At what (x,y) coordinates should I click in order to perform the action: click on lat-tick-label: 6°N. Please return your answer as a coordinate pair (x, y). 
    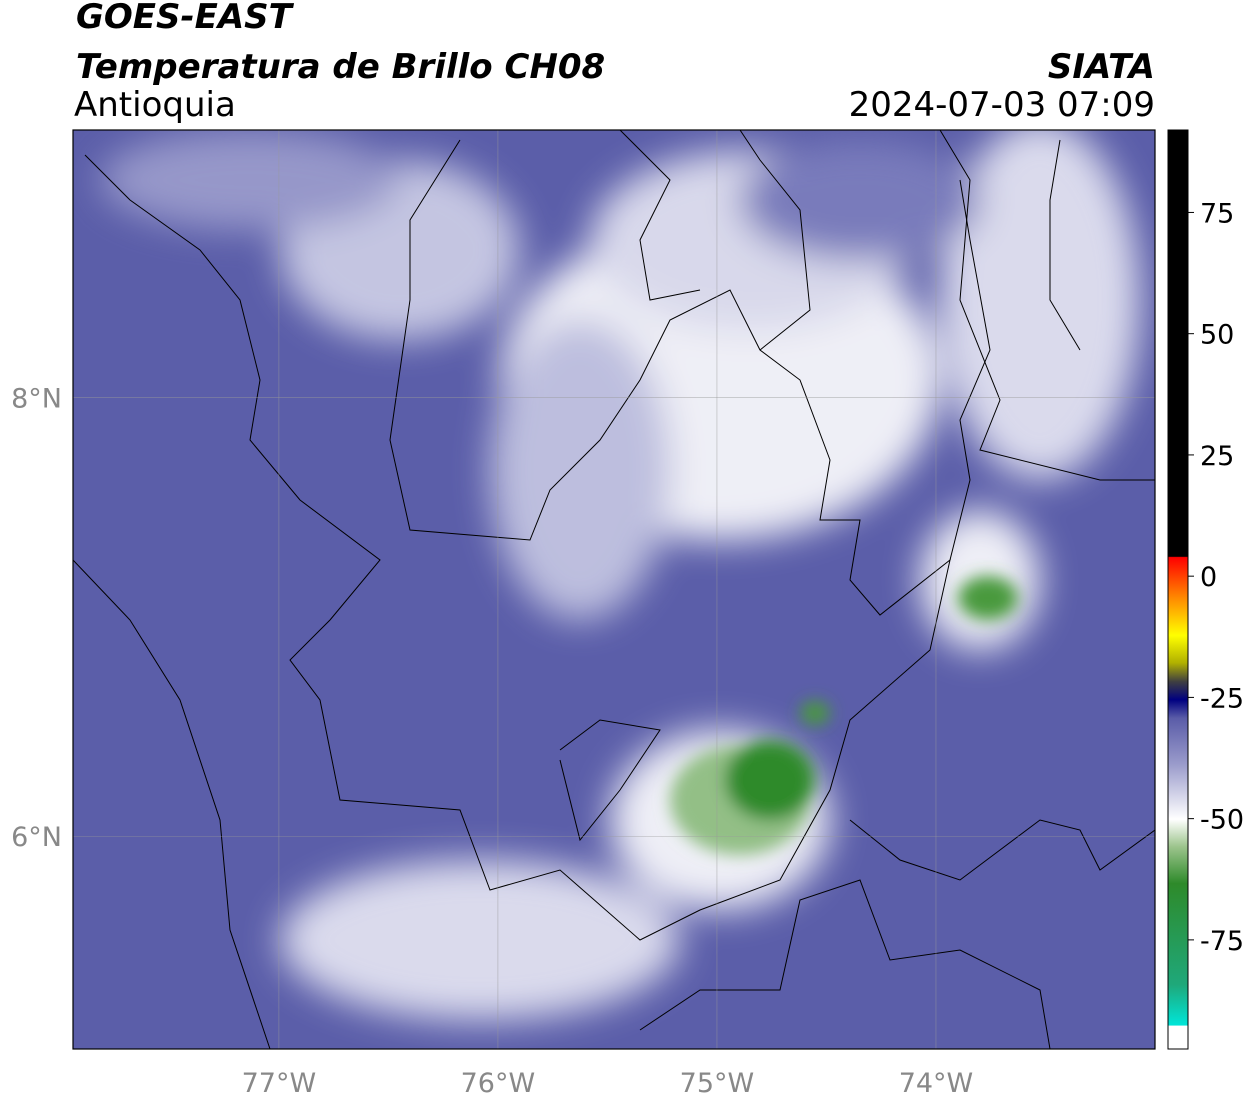
    Looking at the image, I should click on (36, 837).